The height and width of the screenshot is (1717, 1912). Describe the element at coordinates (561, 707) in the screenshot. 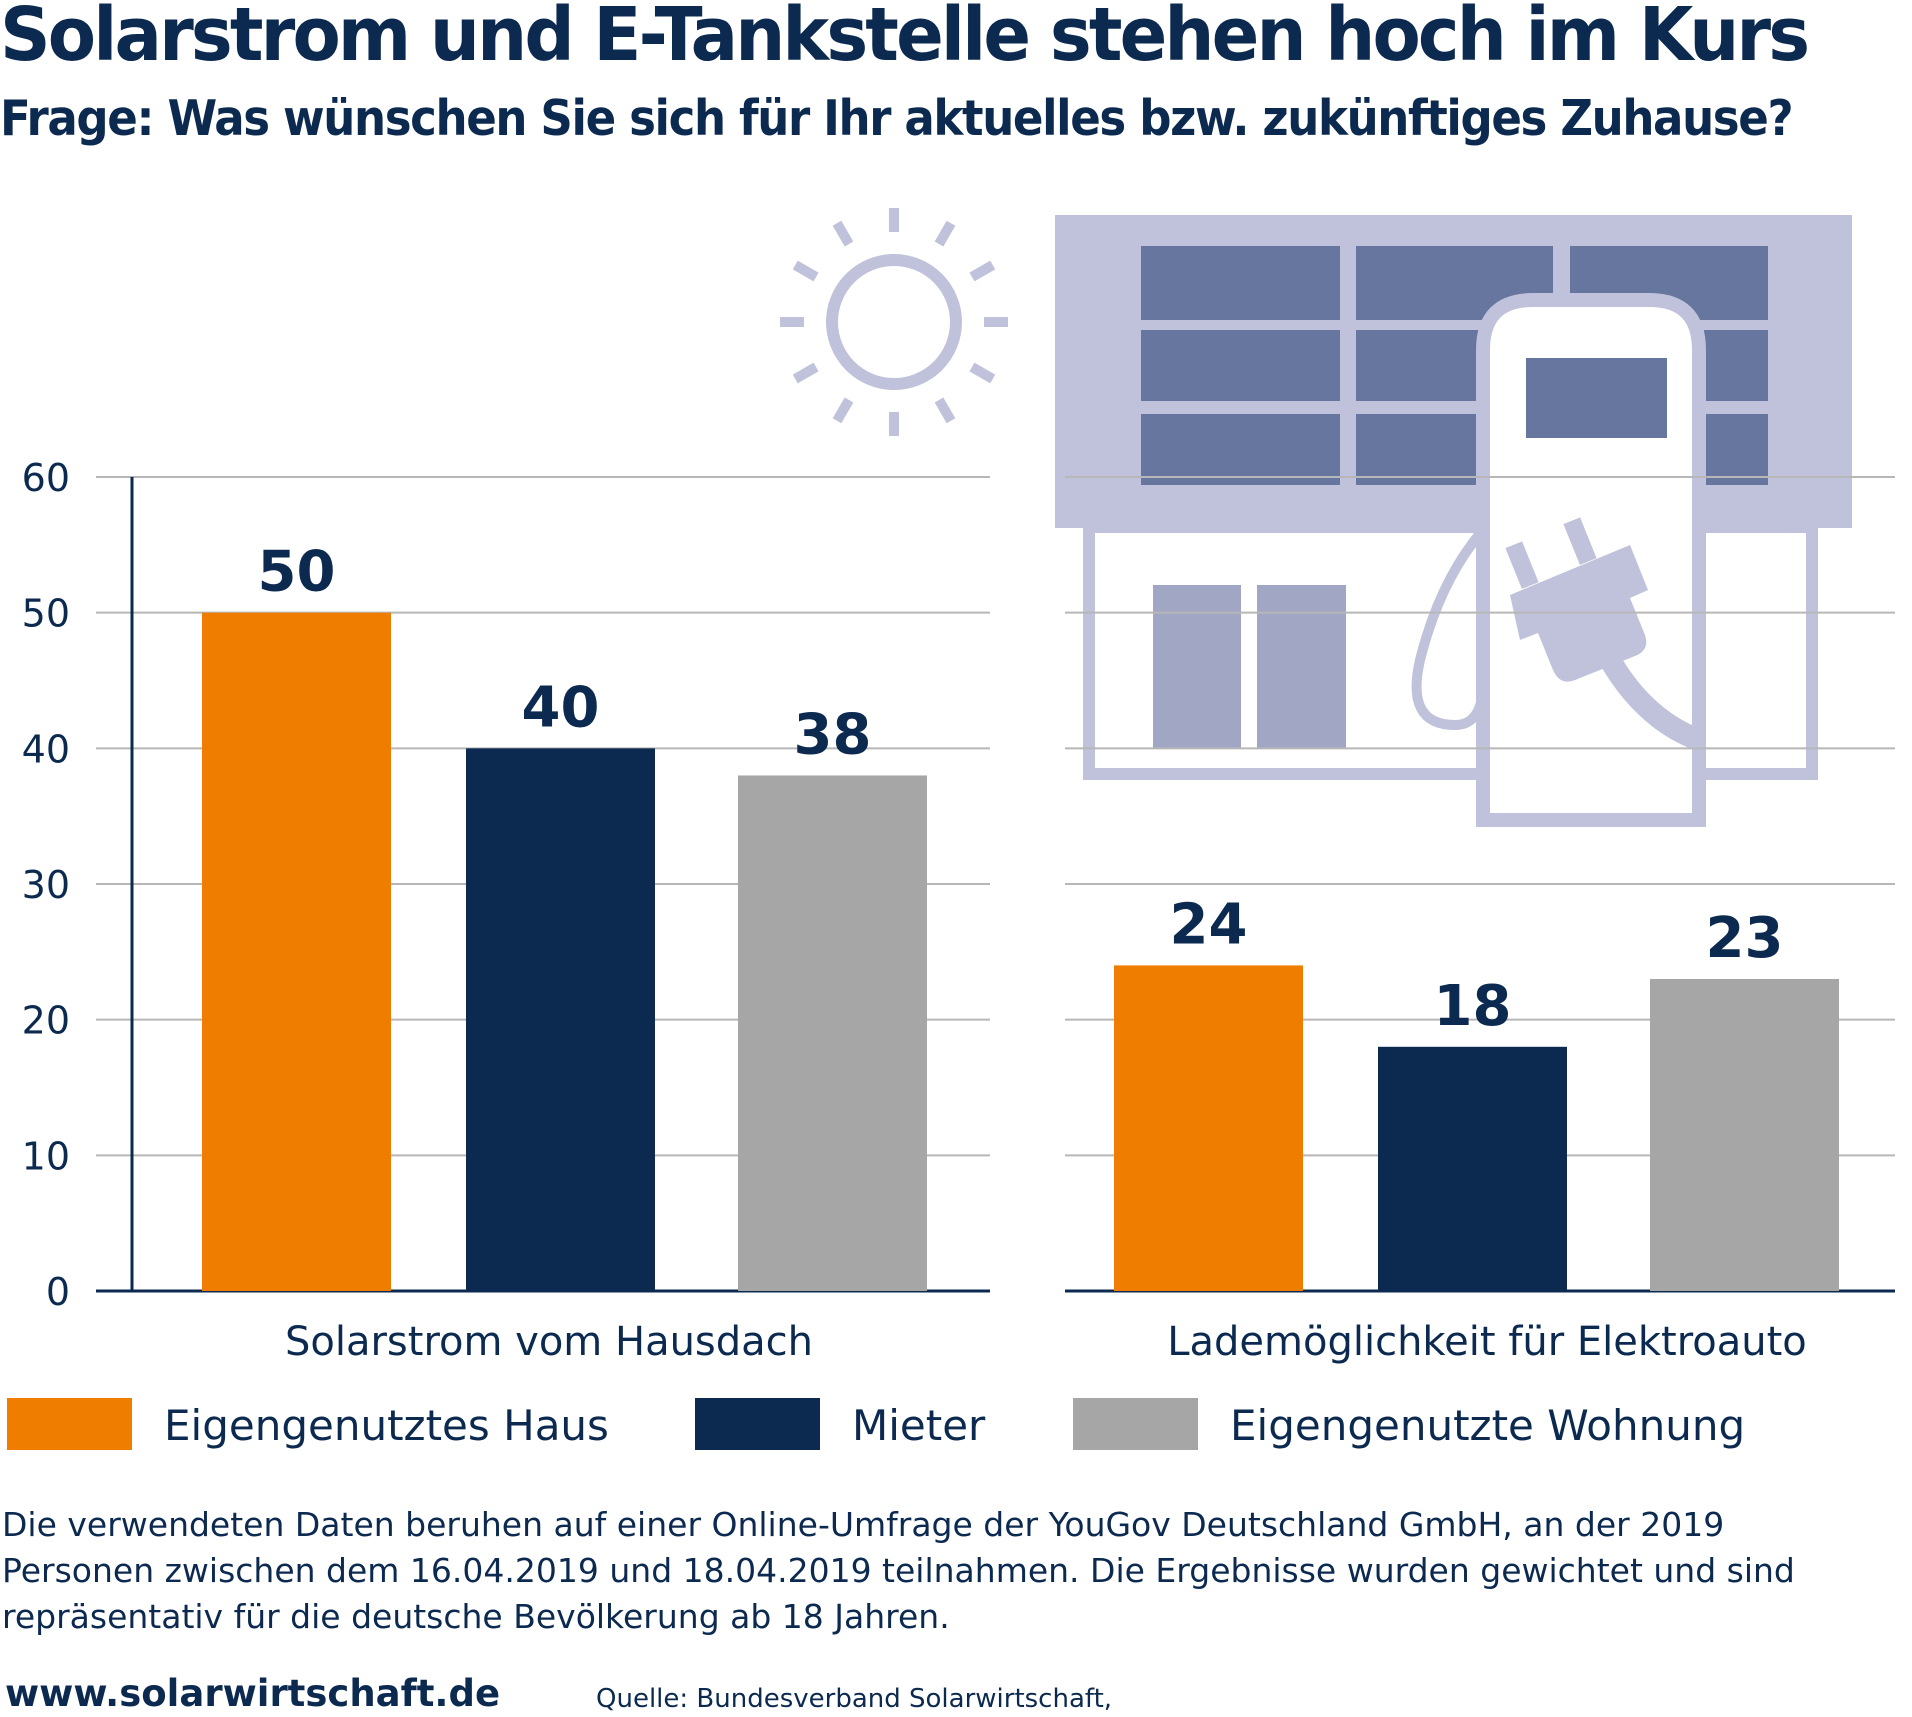

I see `data-label: 40` at that location.